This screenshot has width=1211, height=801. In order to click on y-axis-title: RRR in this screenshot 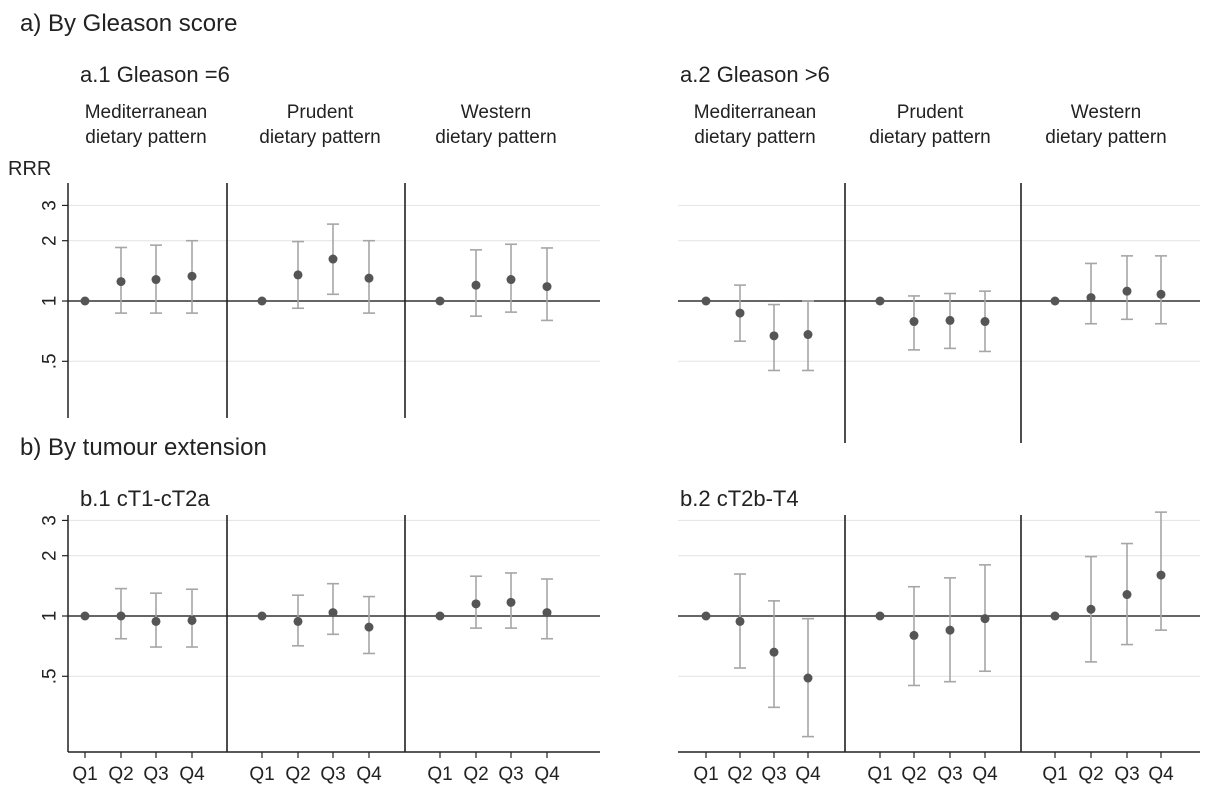, I will do `click(30, 169)`.